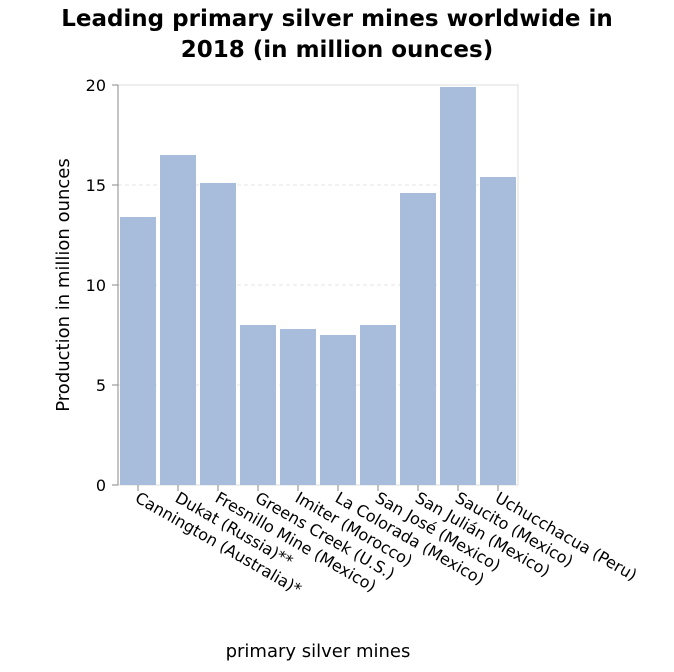  Describe the element at coordinates (96, 185) in the screenshot. I see `y-tick-label: 15` at that location.